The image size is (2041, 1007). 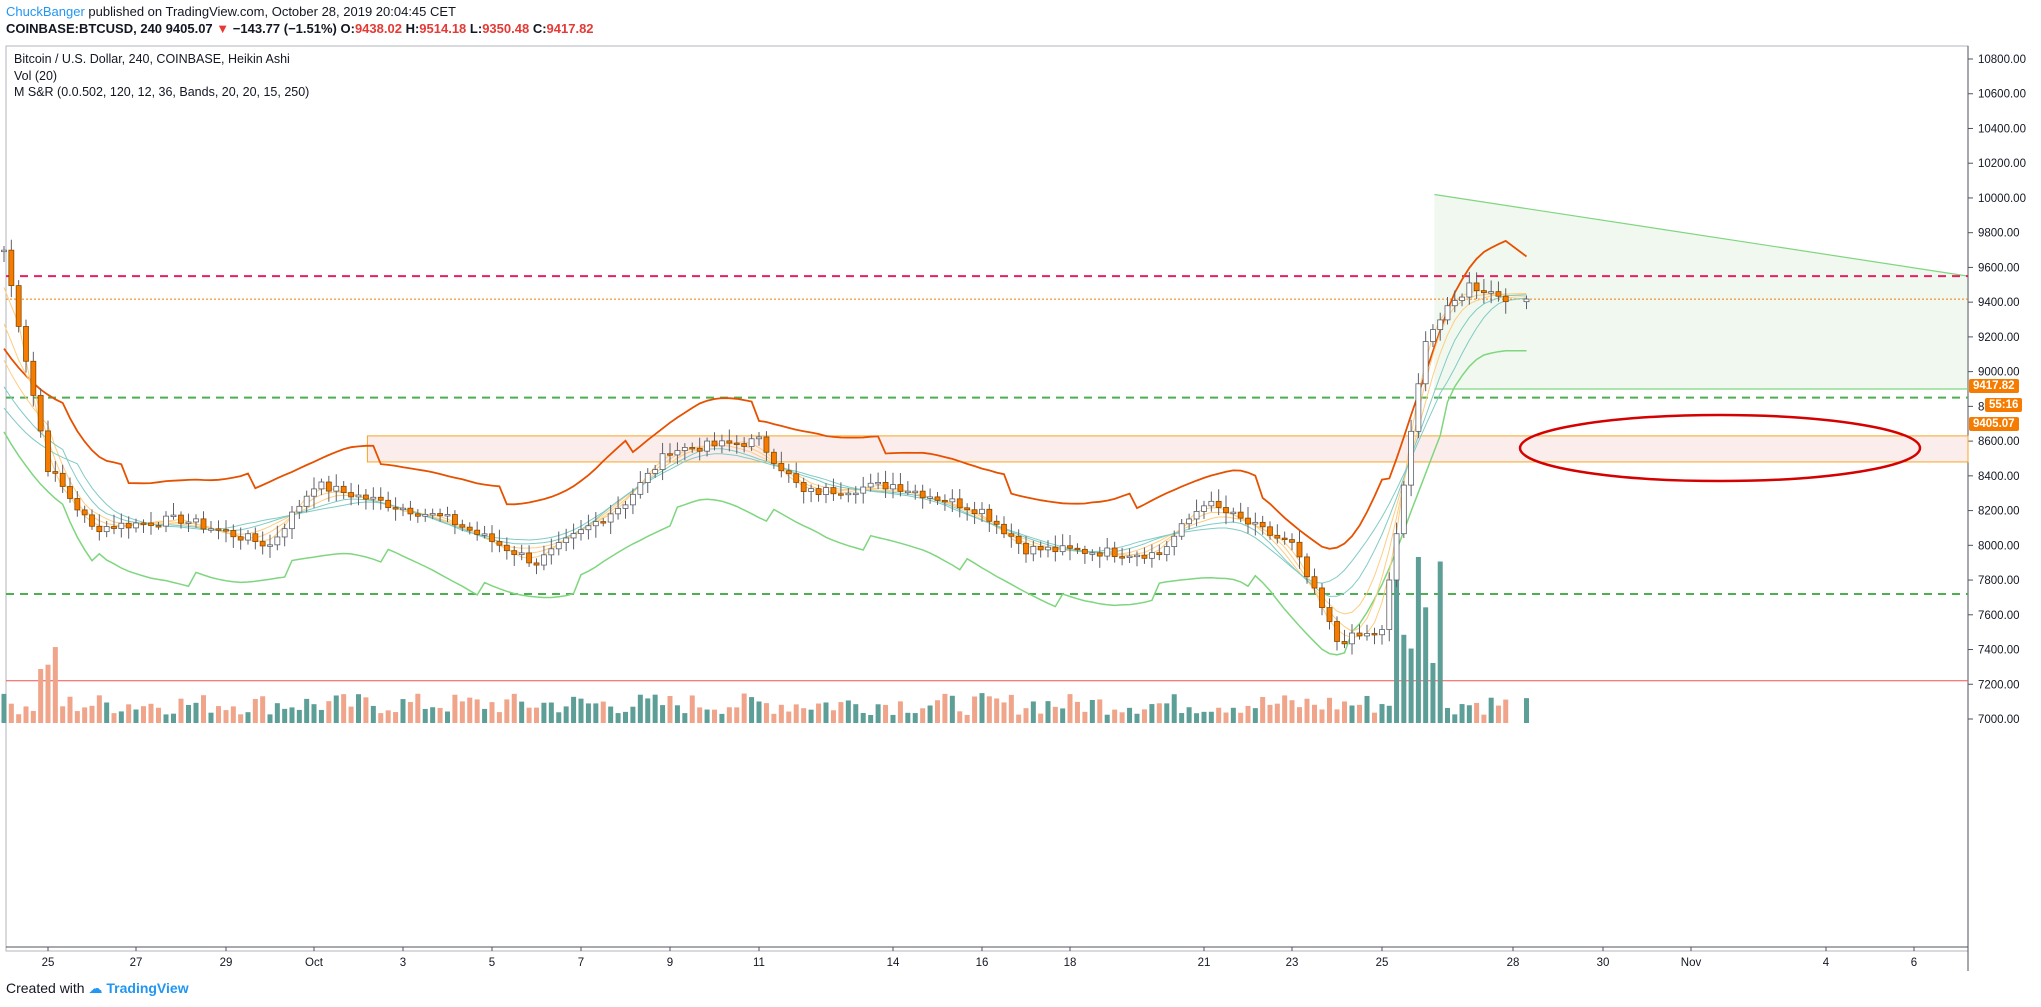 What do you see at coordinates (506, 28) in the screenshot?
I see `low-value: 9350.48` at bounding box center [506, 28].